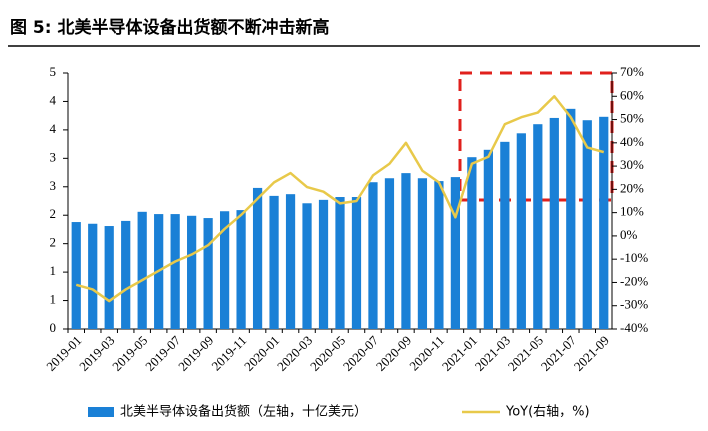  Describe the element at coordinates (525, 353) in the screenshot. I see `x-tick-label: 2021-05` at that location.